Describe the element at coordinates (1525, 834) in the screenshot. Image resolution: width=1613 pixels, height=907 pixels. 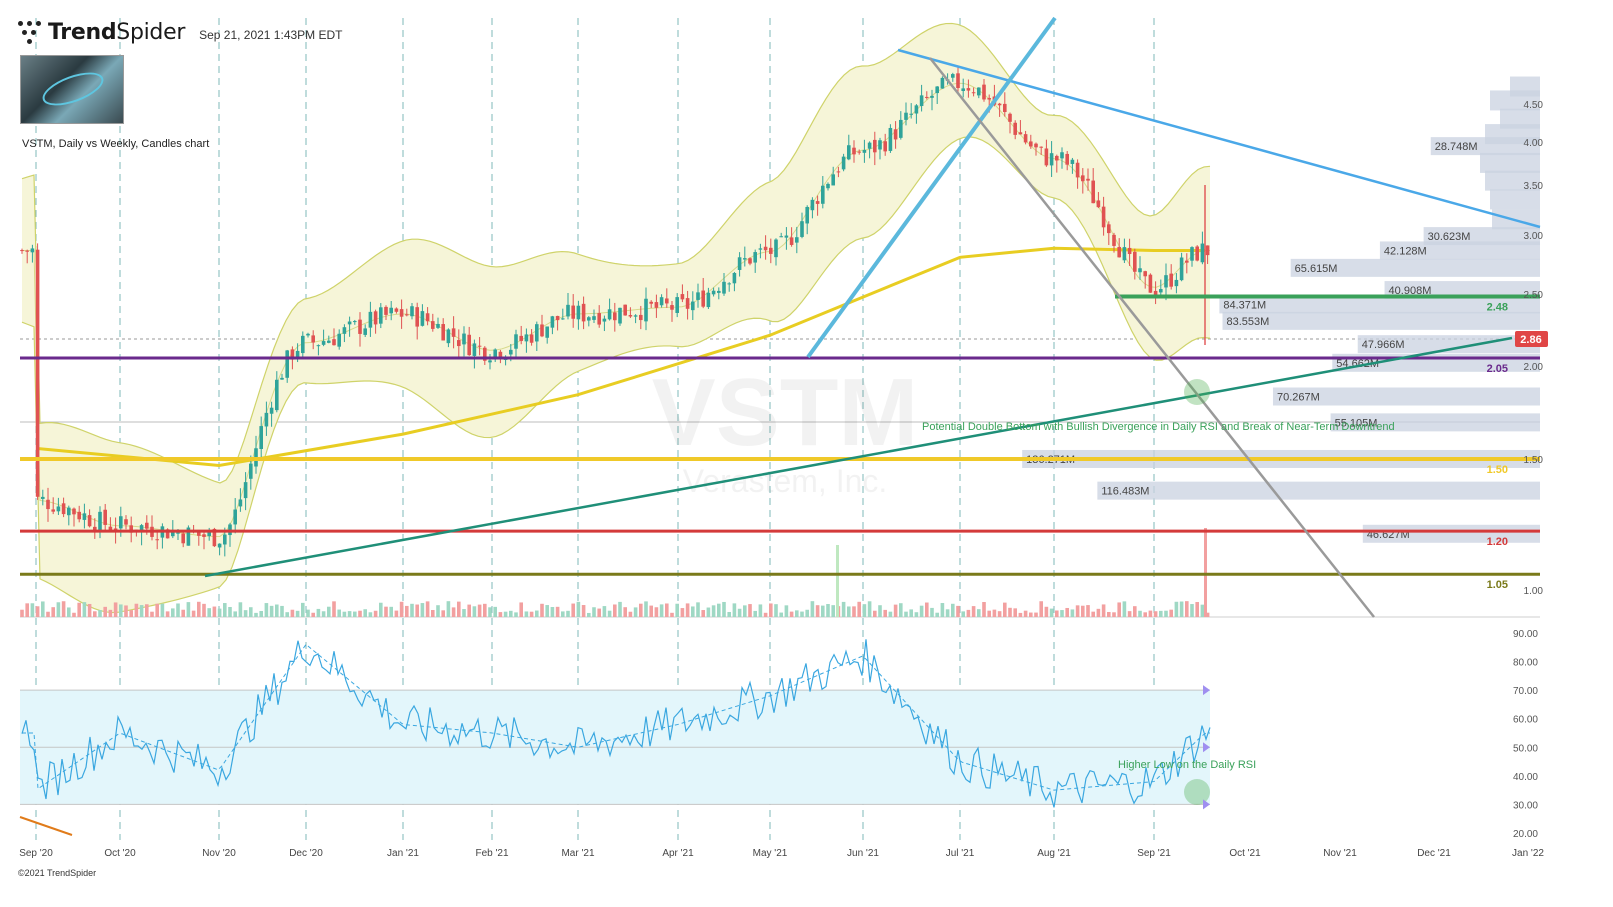
I see `rsi-y-tick-label: 20.00` at that location.